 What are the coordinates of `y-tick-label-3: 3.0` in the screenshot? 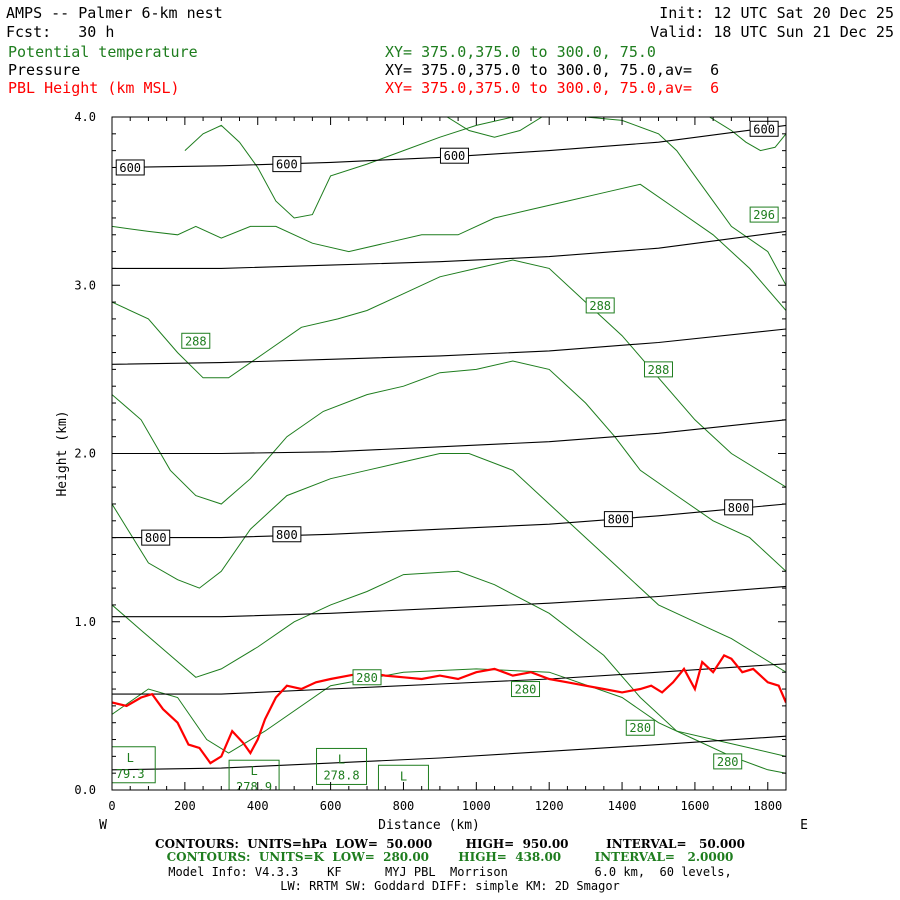 It's located at (85, 285).